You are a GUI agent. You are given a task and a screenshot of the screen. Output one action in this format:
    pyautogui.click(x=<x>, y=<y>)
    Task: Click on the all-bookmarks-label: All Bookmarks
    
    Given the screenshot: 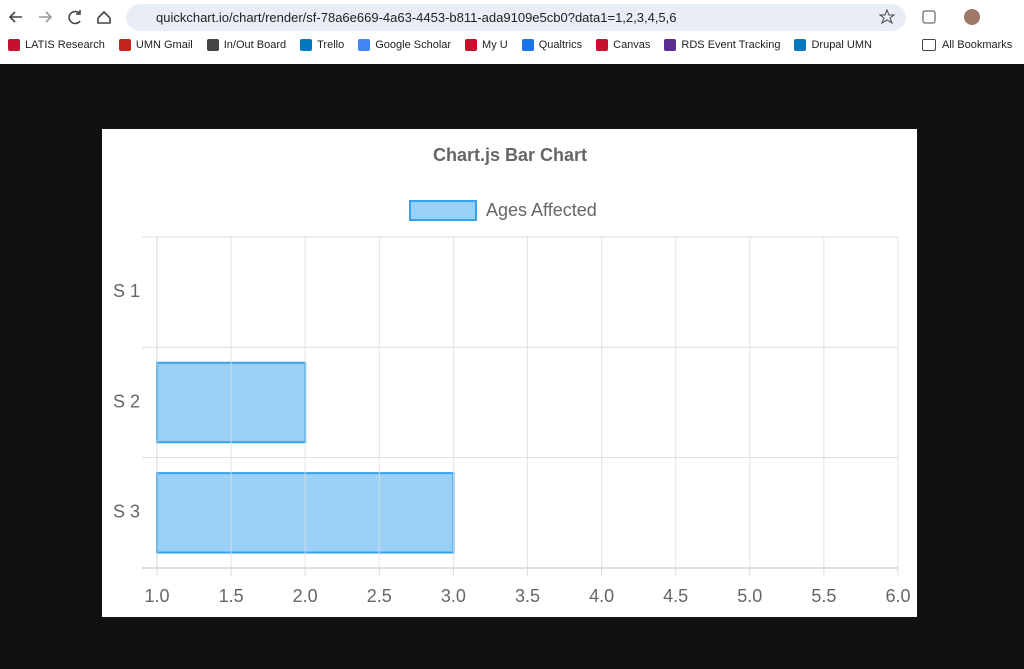 What is the action you would take?
    pyautogui.click(x=977, y=45)
    